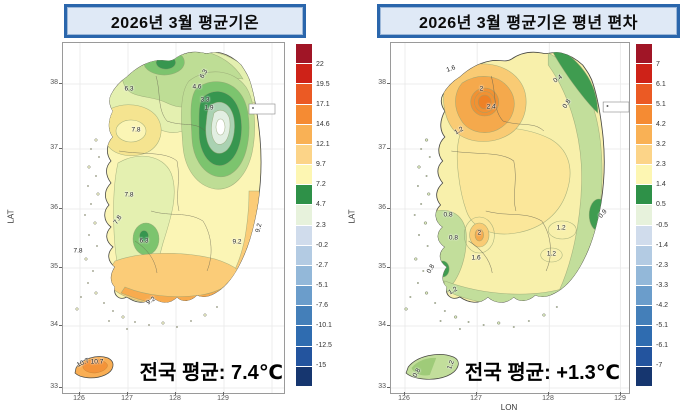 Image resolution: width=680 pixels, height=413 pixels. What do you see at coordinates (97, 362) in the screenshot?
I see `contour-value-label: 10.7` at bounding box center [97, 362].